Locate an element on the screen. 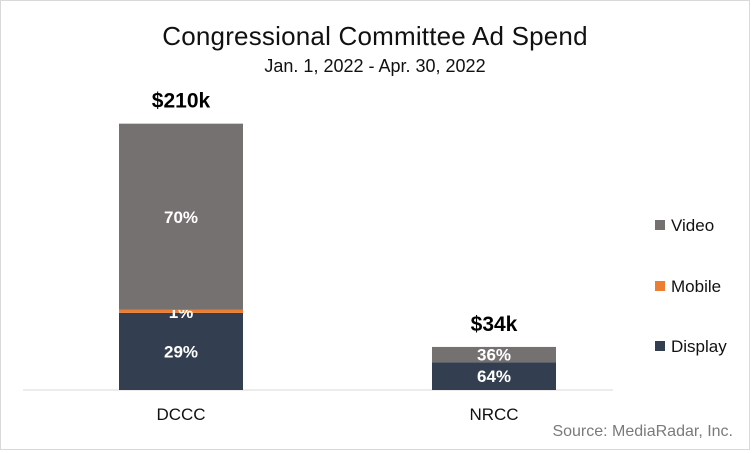  chart-source: Source: MediaRadar, Inc. is located at coordinates (642, 431).